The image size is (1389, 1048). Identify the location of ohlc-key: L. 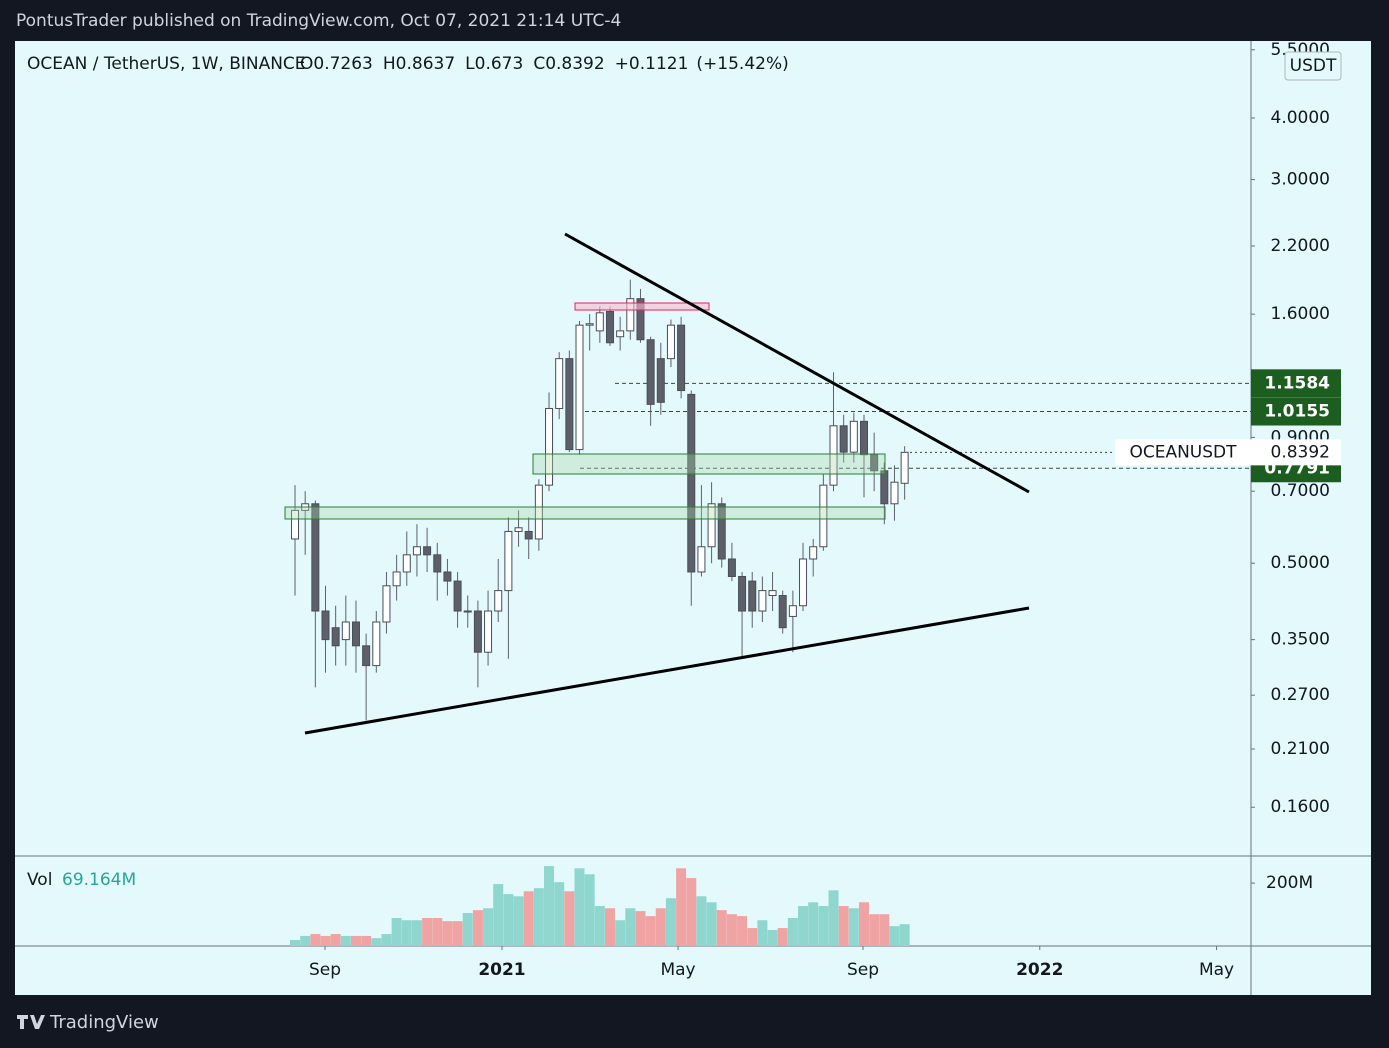
(470, 64).